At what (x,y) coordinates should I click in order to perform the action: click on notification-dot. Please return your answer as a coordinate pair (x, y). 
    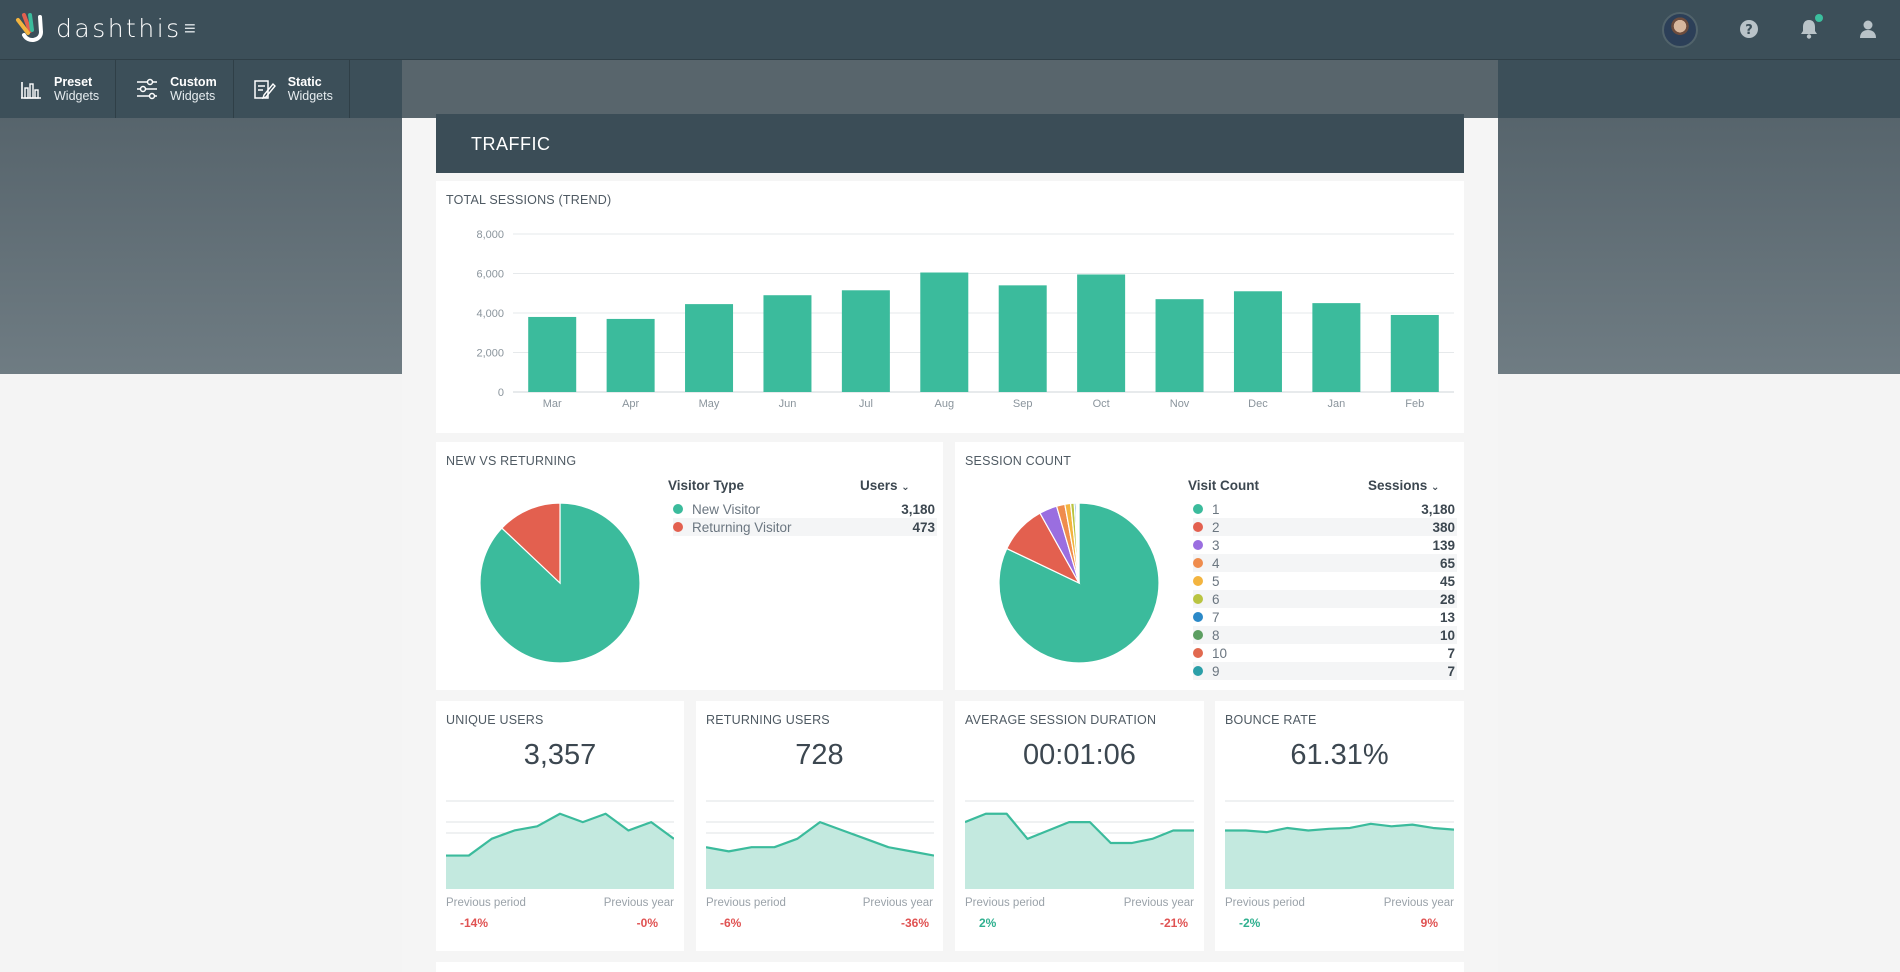
    Looking at the image, I should click on (1819, 18).